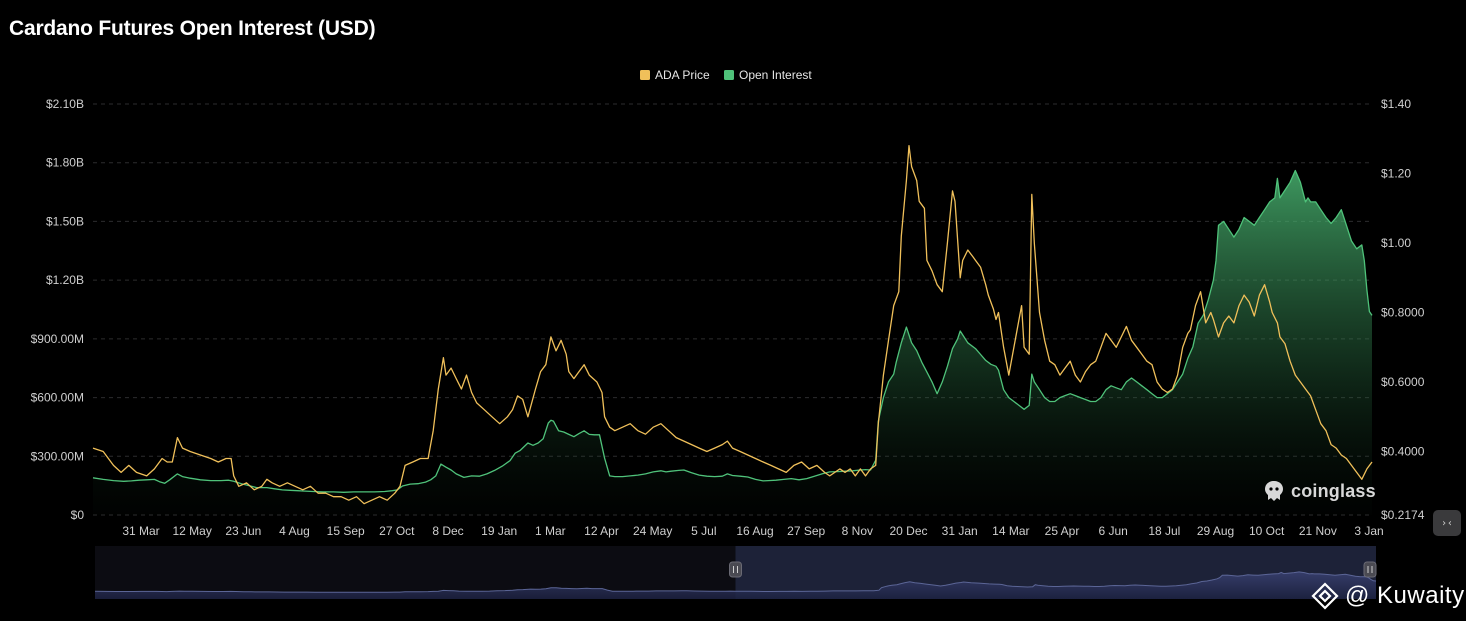  I want to click on legend: ADA Price Open Interest, so click(726, 75).